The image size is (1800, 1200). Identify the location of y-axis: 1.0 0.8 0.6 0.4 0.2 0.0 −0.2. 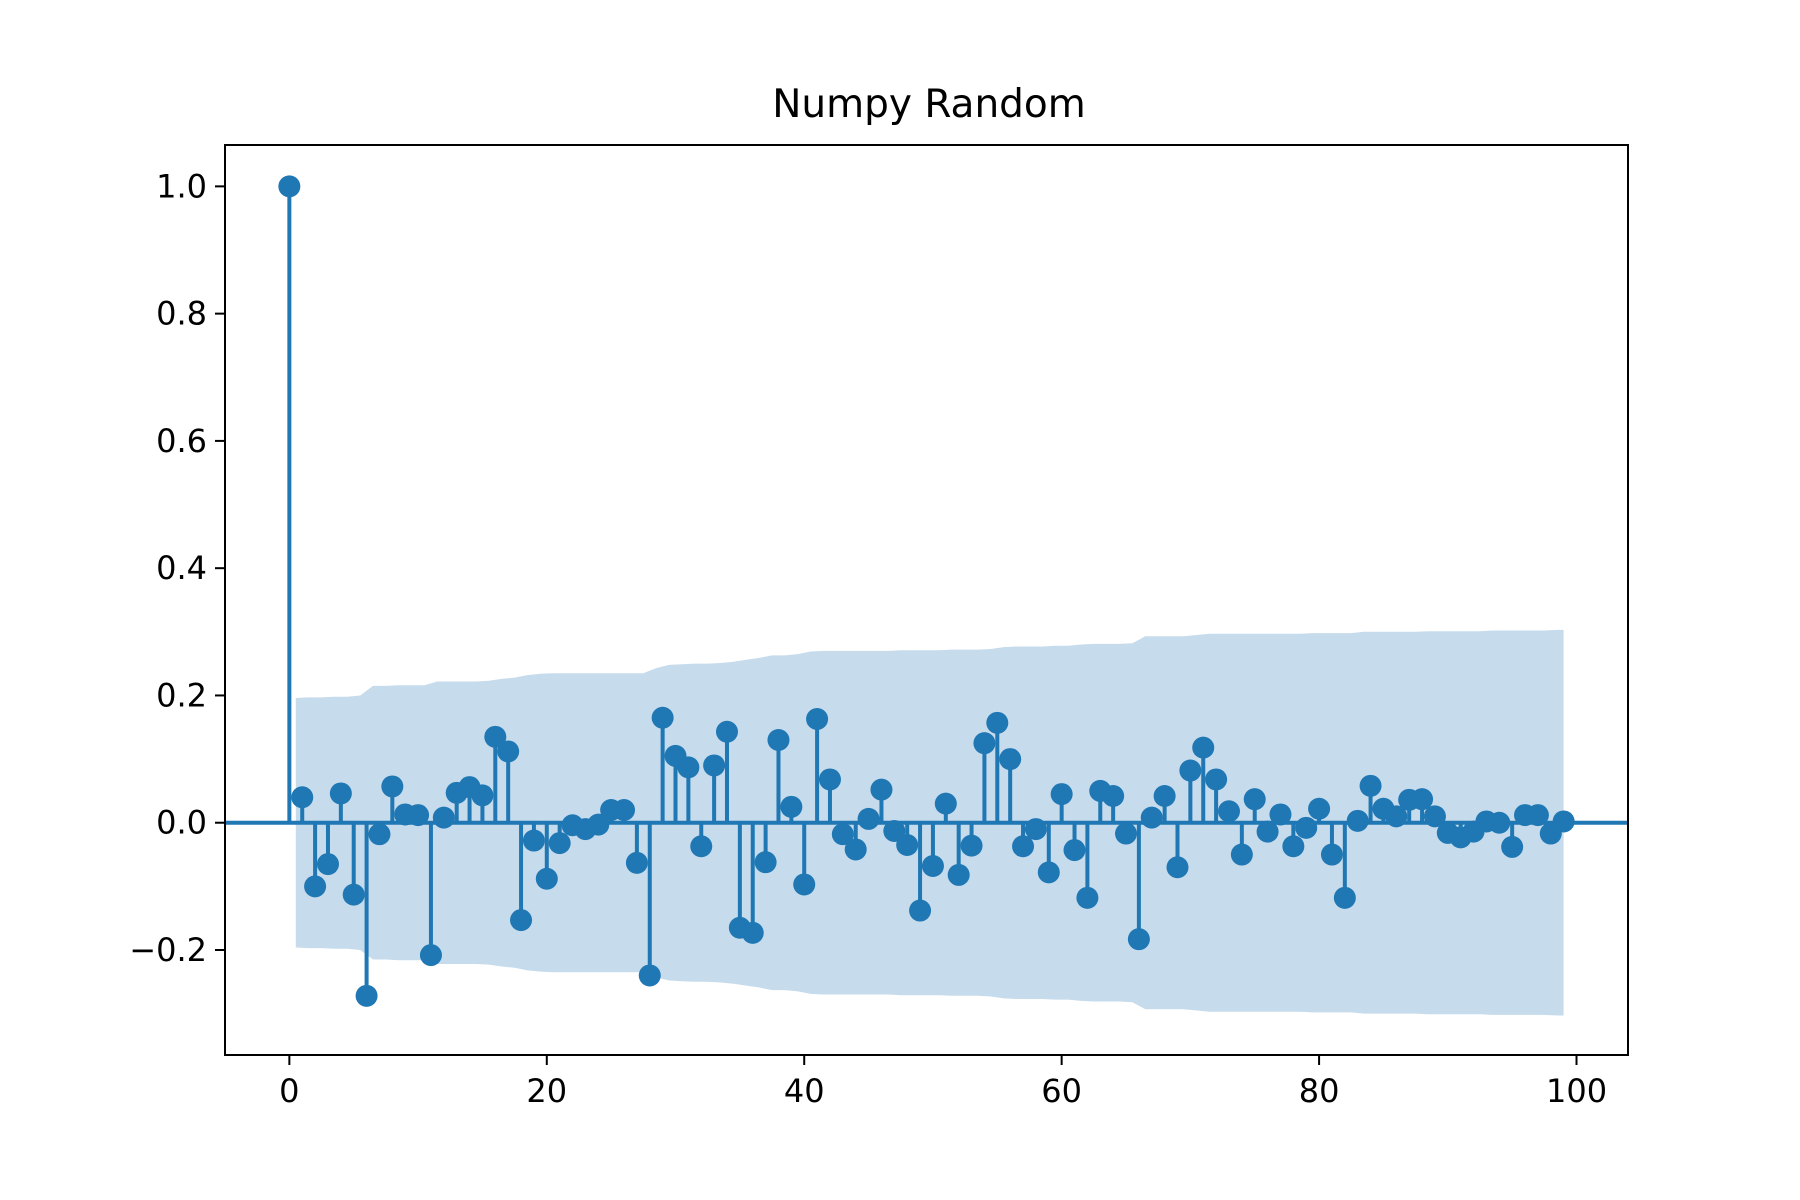
(177, 568).